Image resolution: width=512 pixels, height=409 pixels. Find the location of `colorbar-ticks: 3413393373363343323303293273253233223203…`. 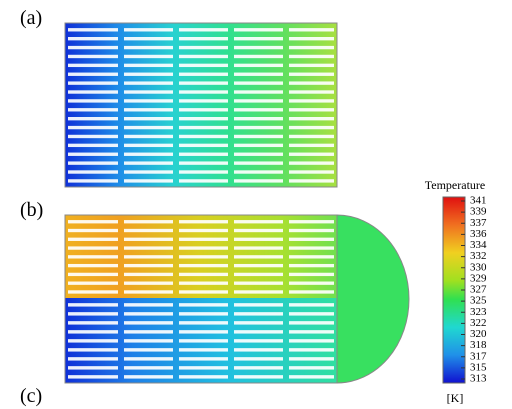

colorbar-ticks: 3413393373363343323303293273253233223203… is located at coordinates (474, 290).